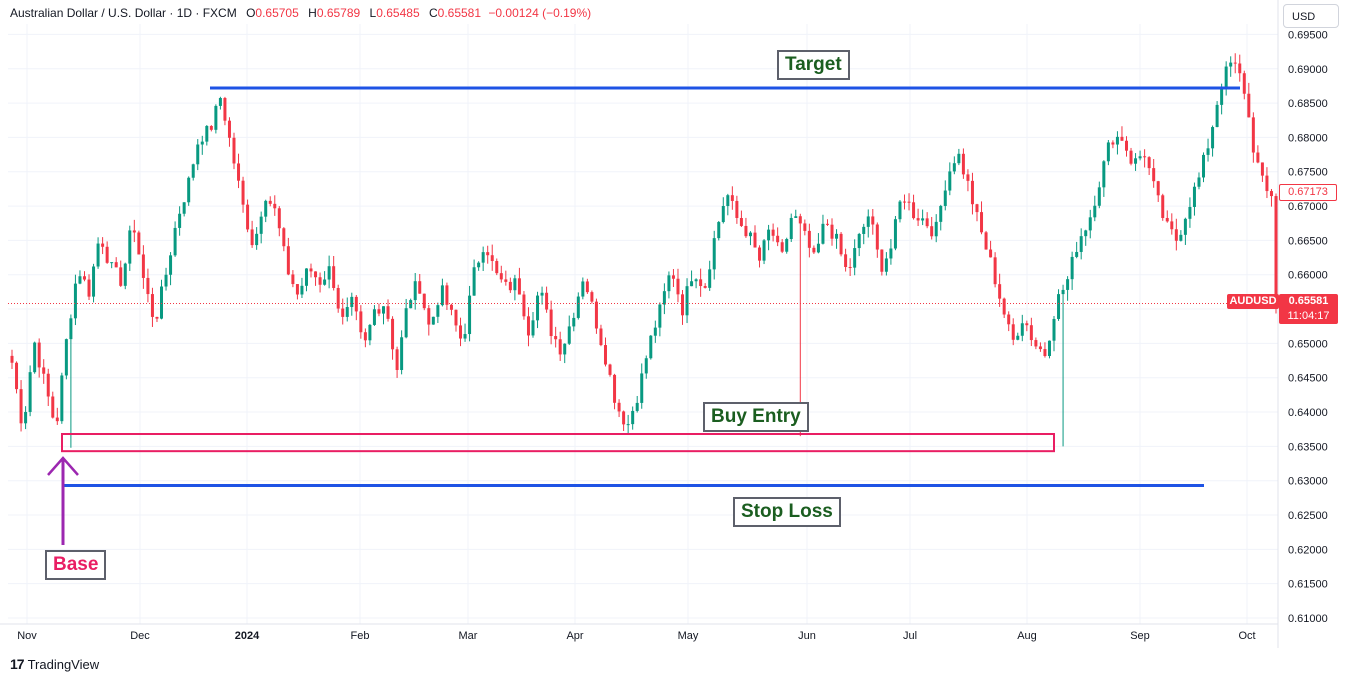 The image size is (1355, 684). What do you see at coordinates (1311, 16) in the screenshot?
I see `currency-button: USD` at bounding box center [1311, 16].